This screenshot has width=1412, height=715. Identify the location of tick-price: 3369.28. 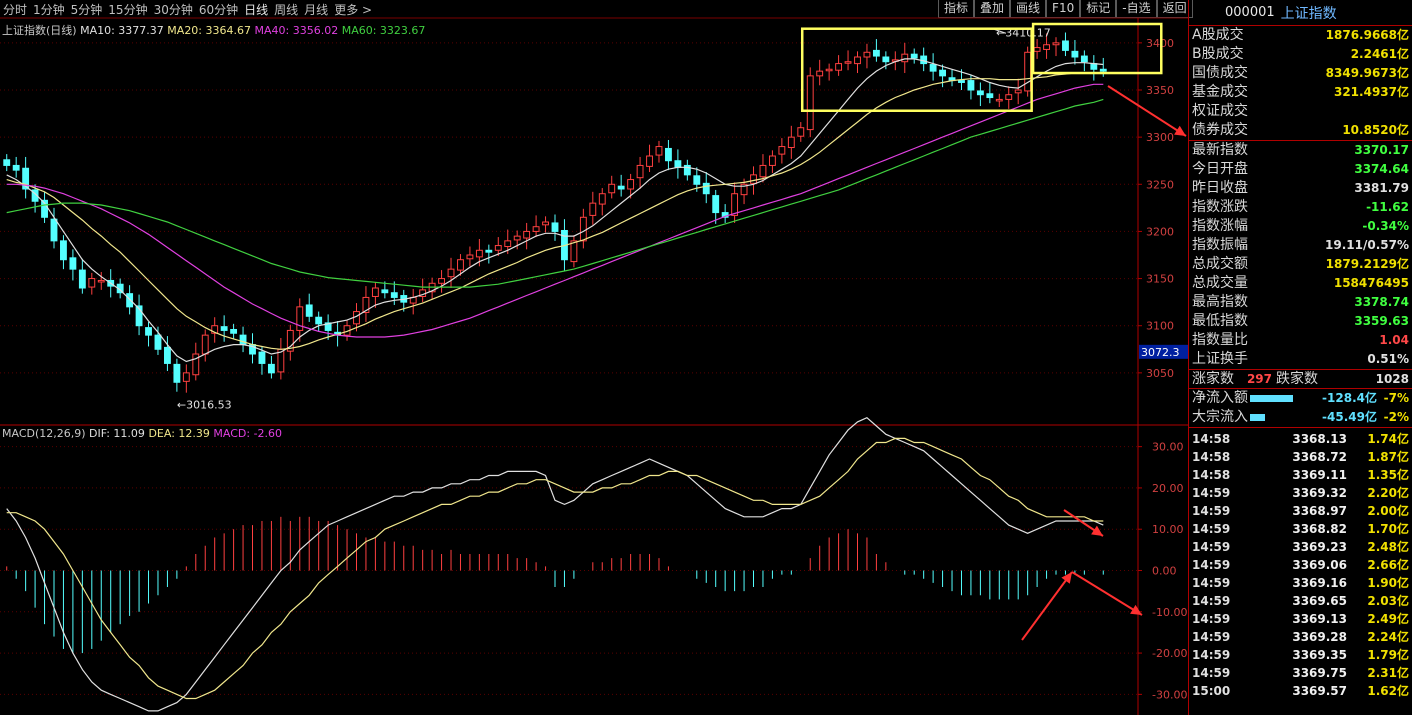
(1319, 637).